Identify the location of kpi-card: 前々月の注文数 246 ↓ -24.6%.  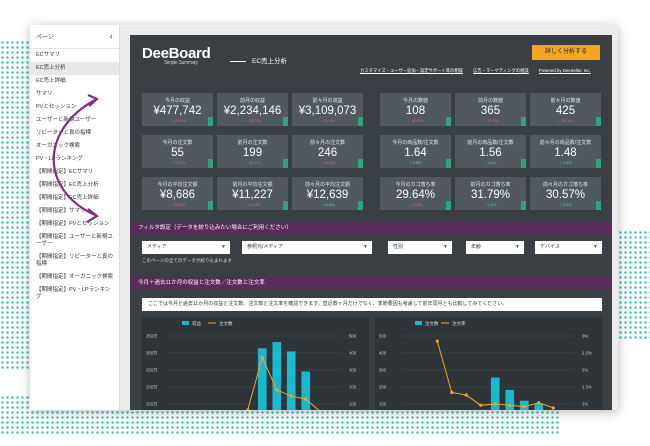
(327, 151).